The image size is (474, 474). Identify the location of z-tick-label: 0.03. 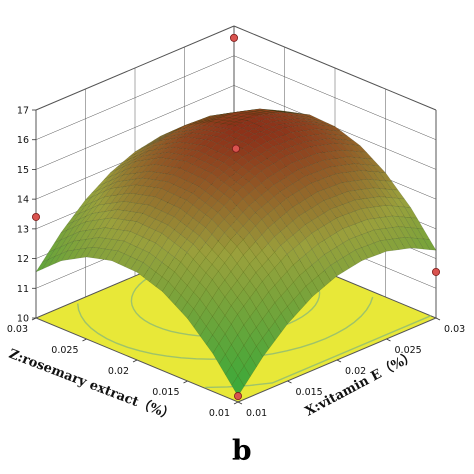
(17, 329).